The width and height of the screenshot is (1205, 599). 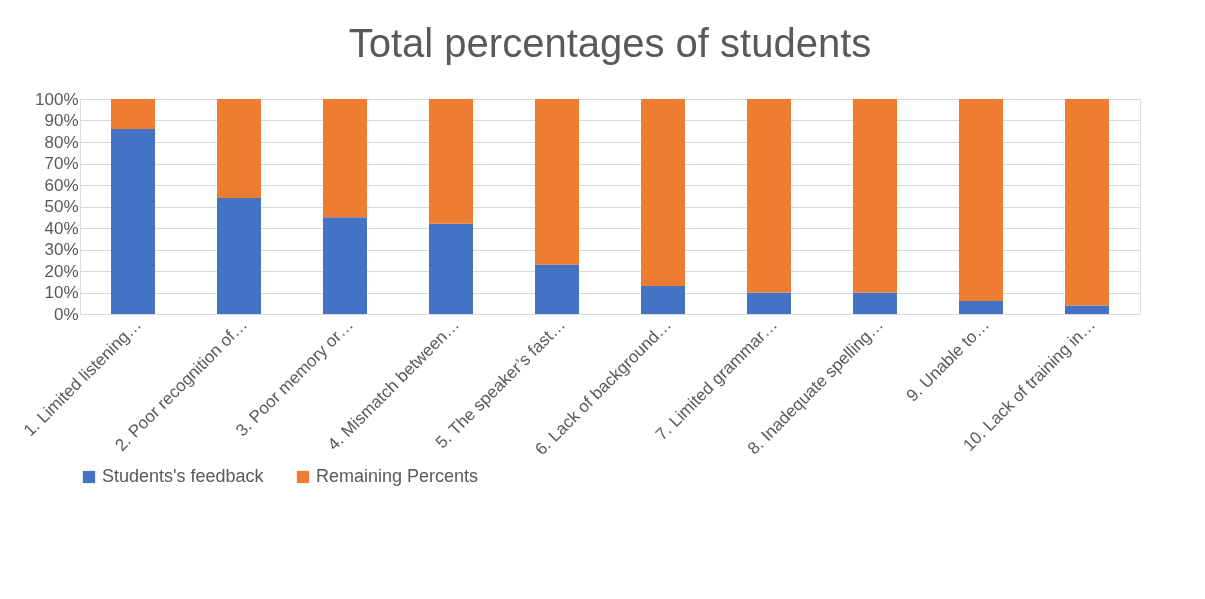 I want to click on y-tick-label: 10%, so click(x=61, y=292).